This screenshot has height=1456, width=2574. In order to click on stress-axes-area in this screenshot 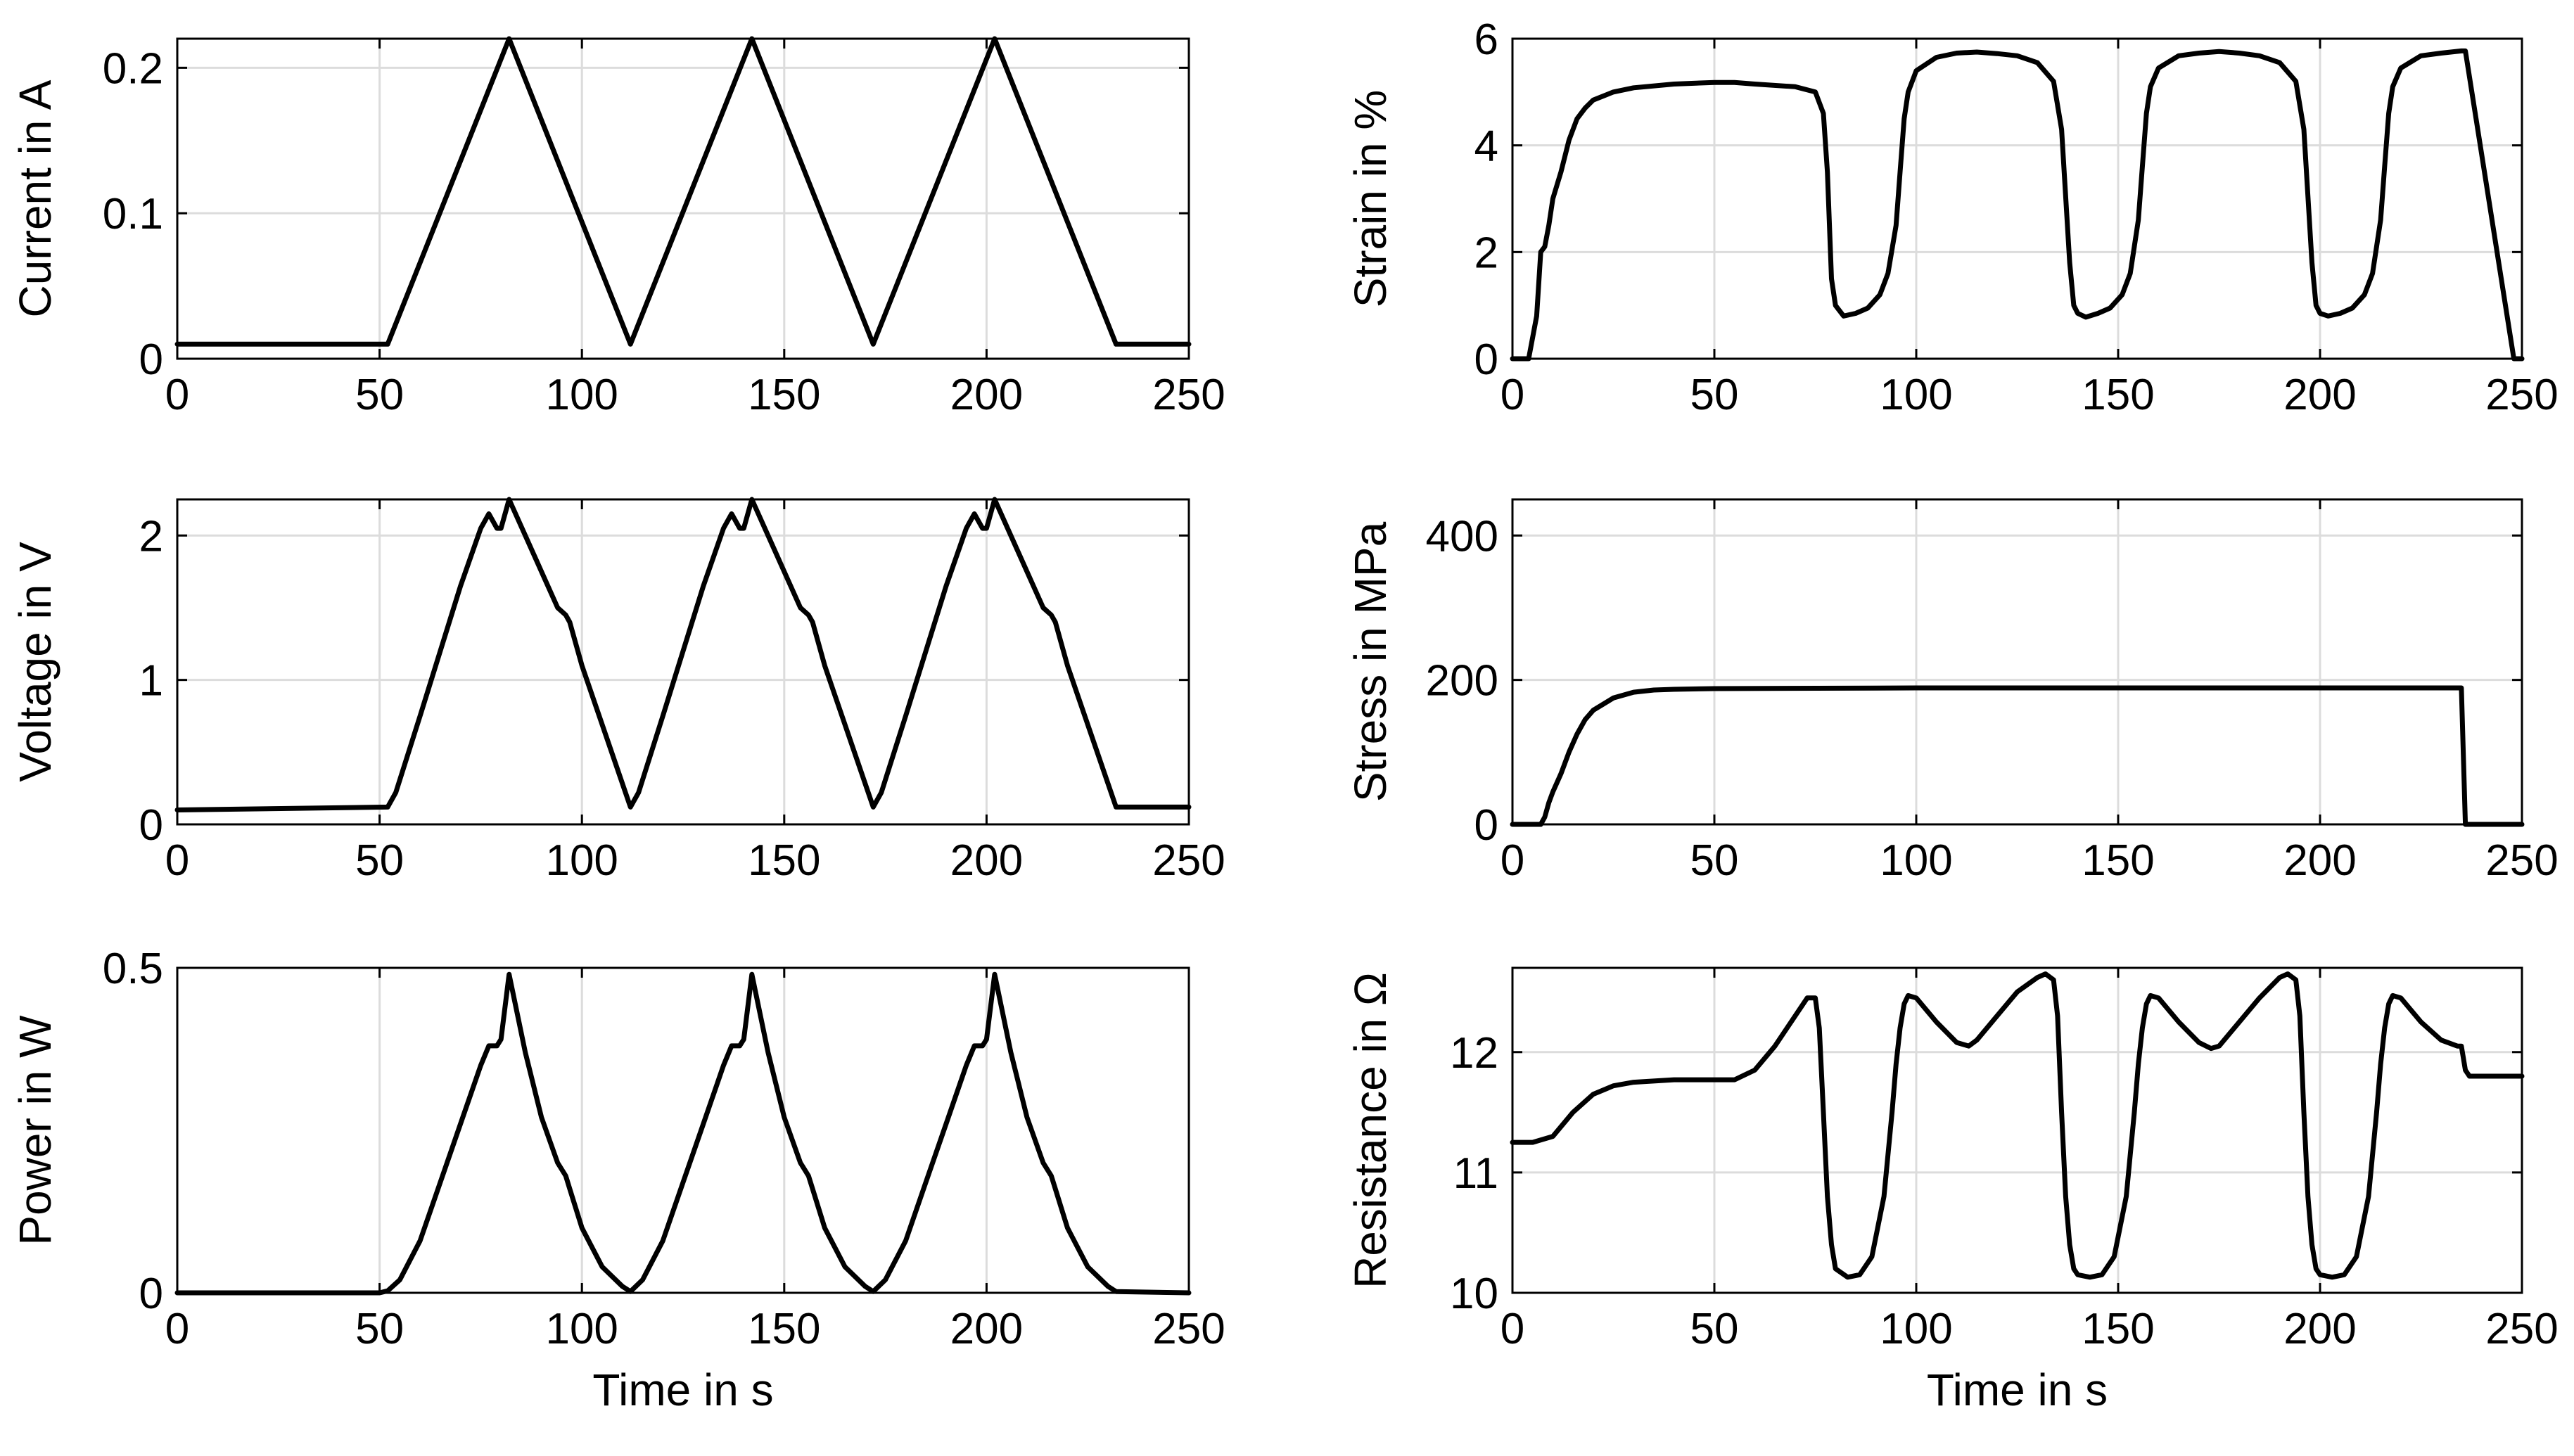, I will do `click(2017, 661)`.